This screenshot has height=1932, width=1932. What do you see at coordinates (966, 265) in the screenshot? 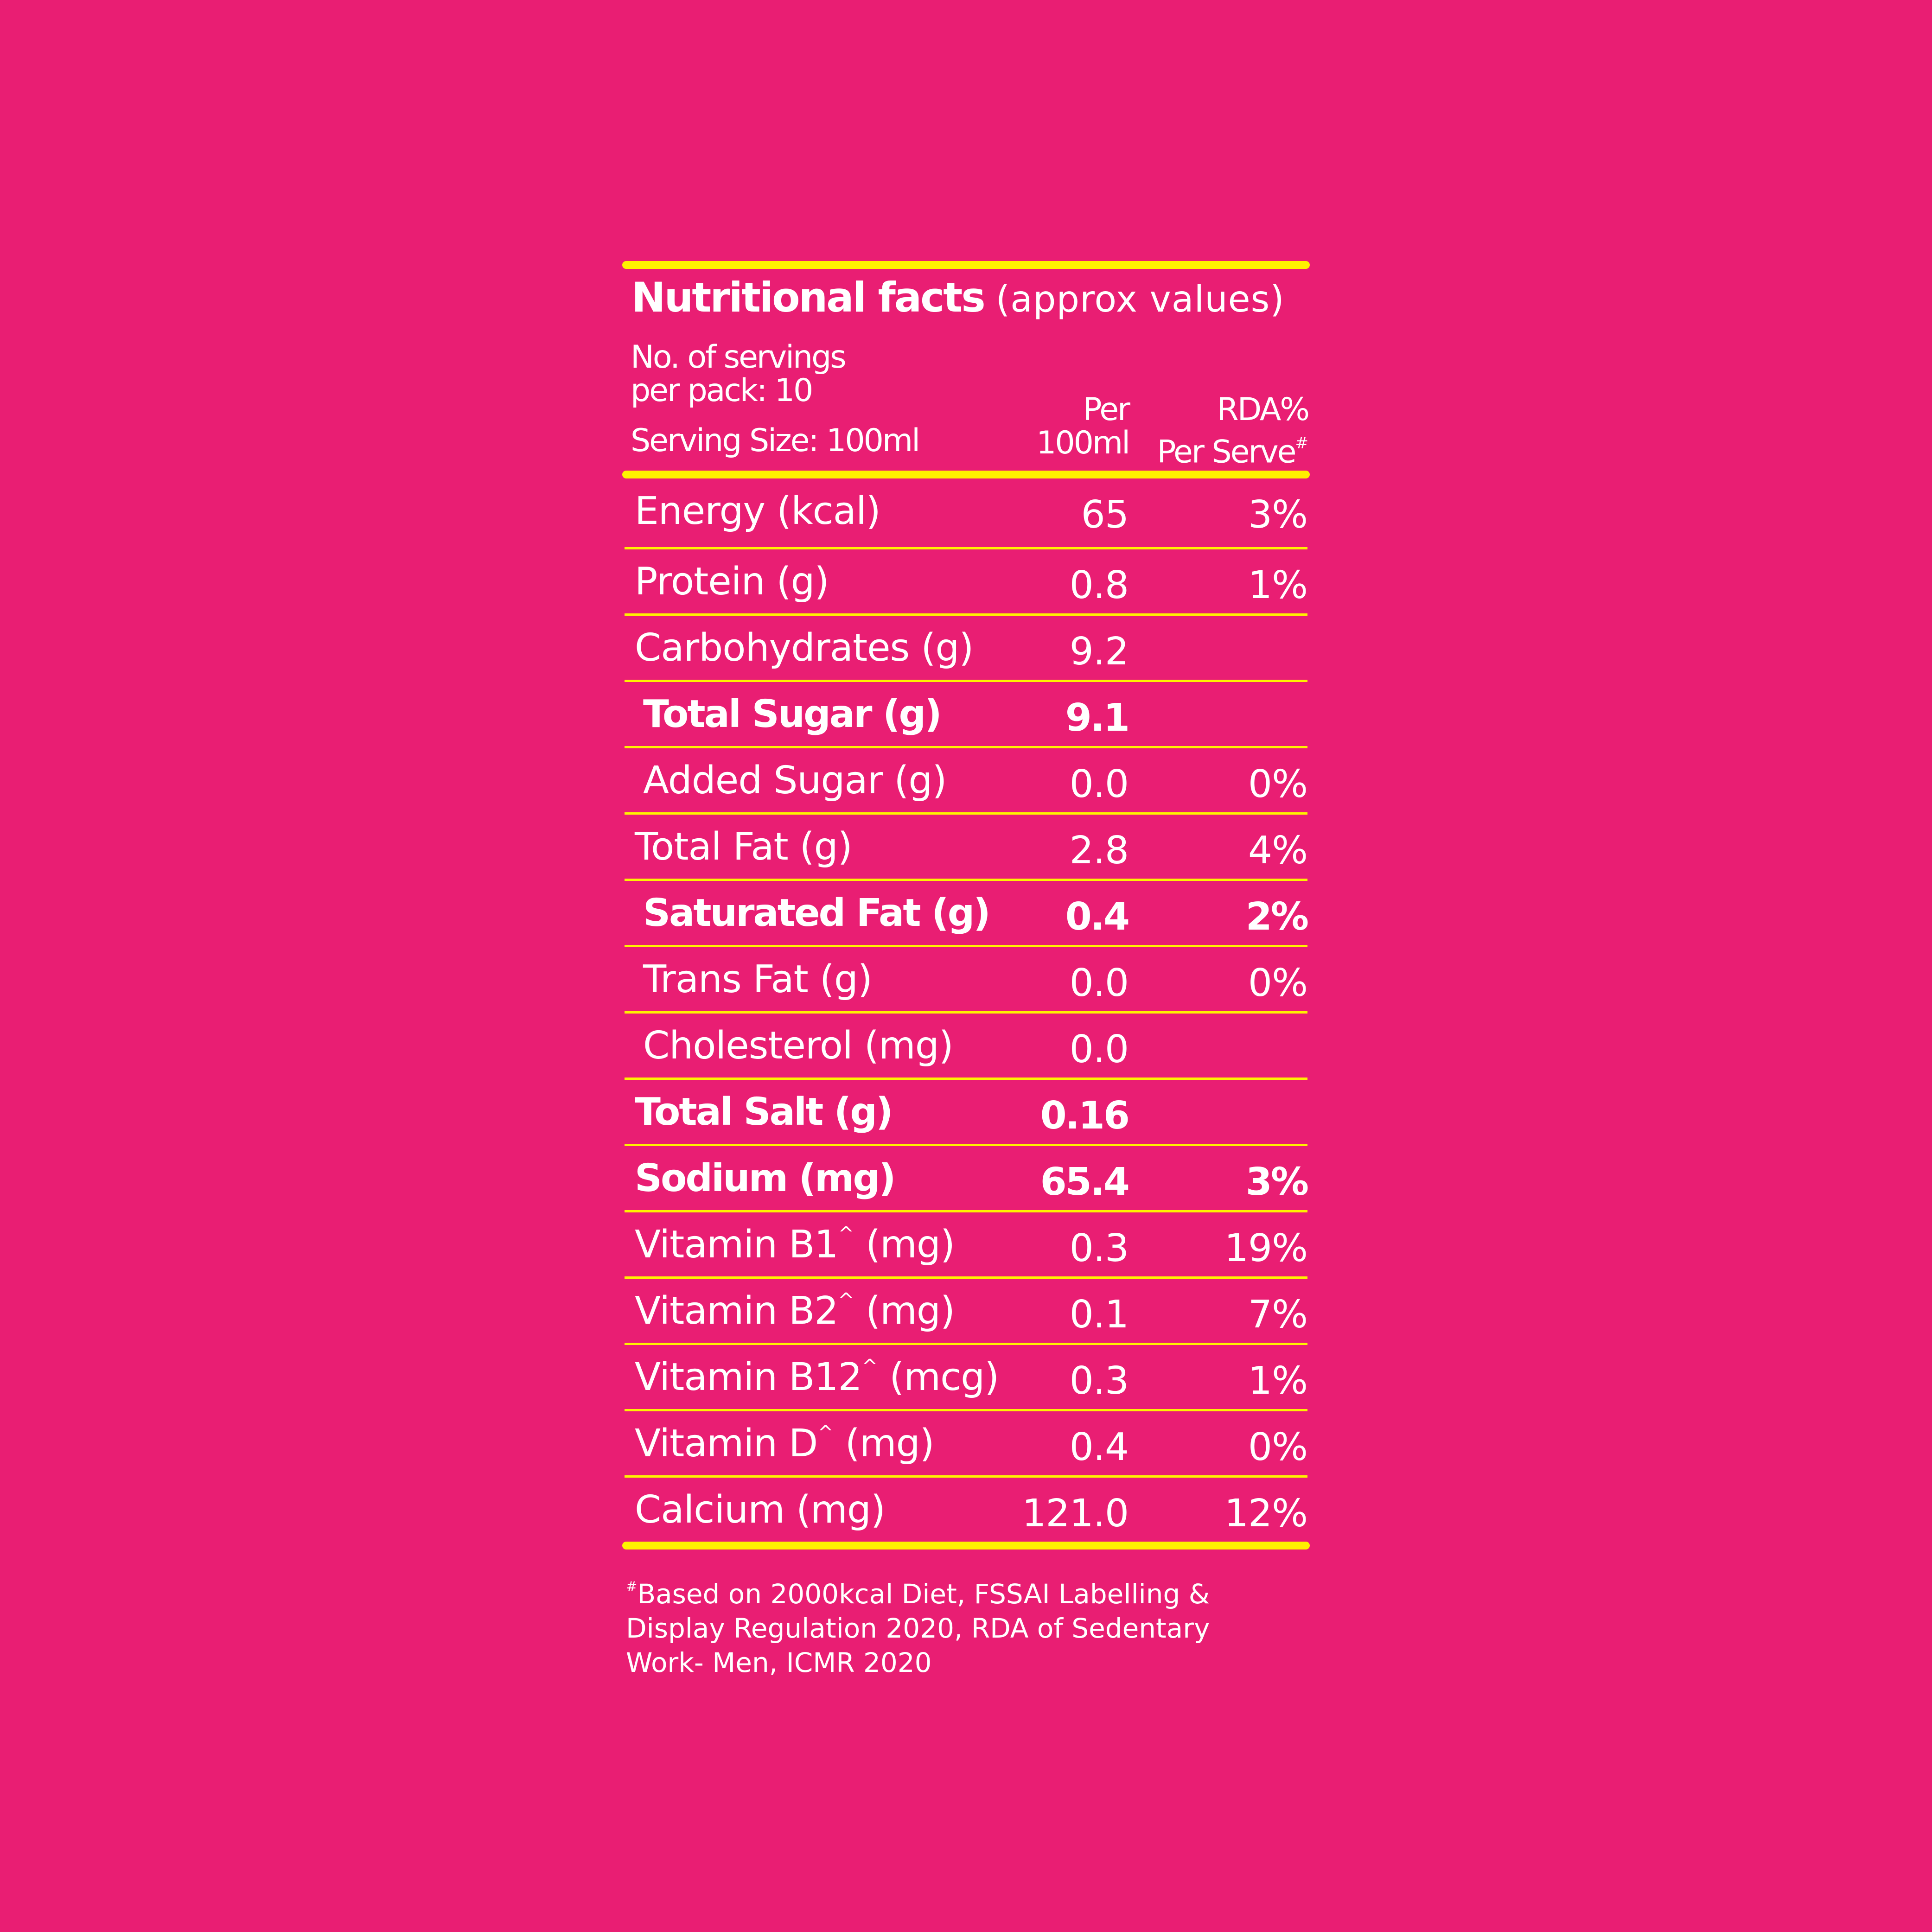
I see `top-divider-bar` at bounding box center [966, 265].